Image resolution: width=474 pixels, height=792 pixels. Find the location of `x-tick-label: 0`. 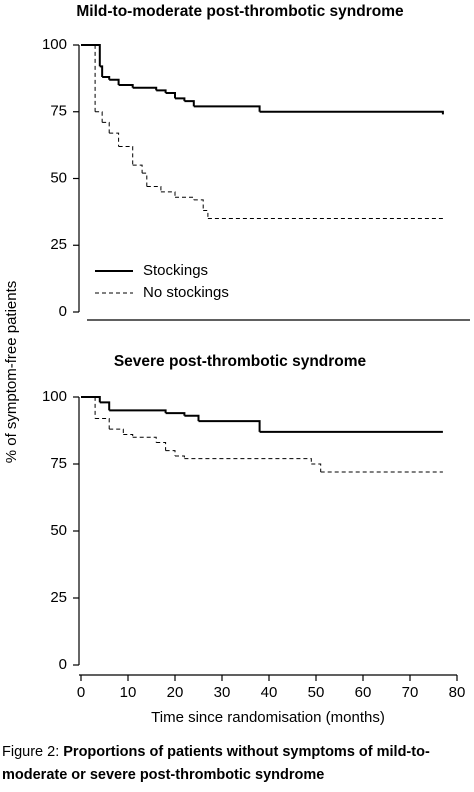

x-tick-label: 0 is located at coordinates (81, 692).